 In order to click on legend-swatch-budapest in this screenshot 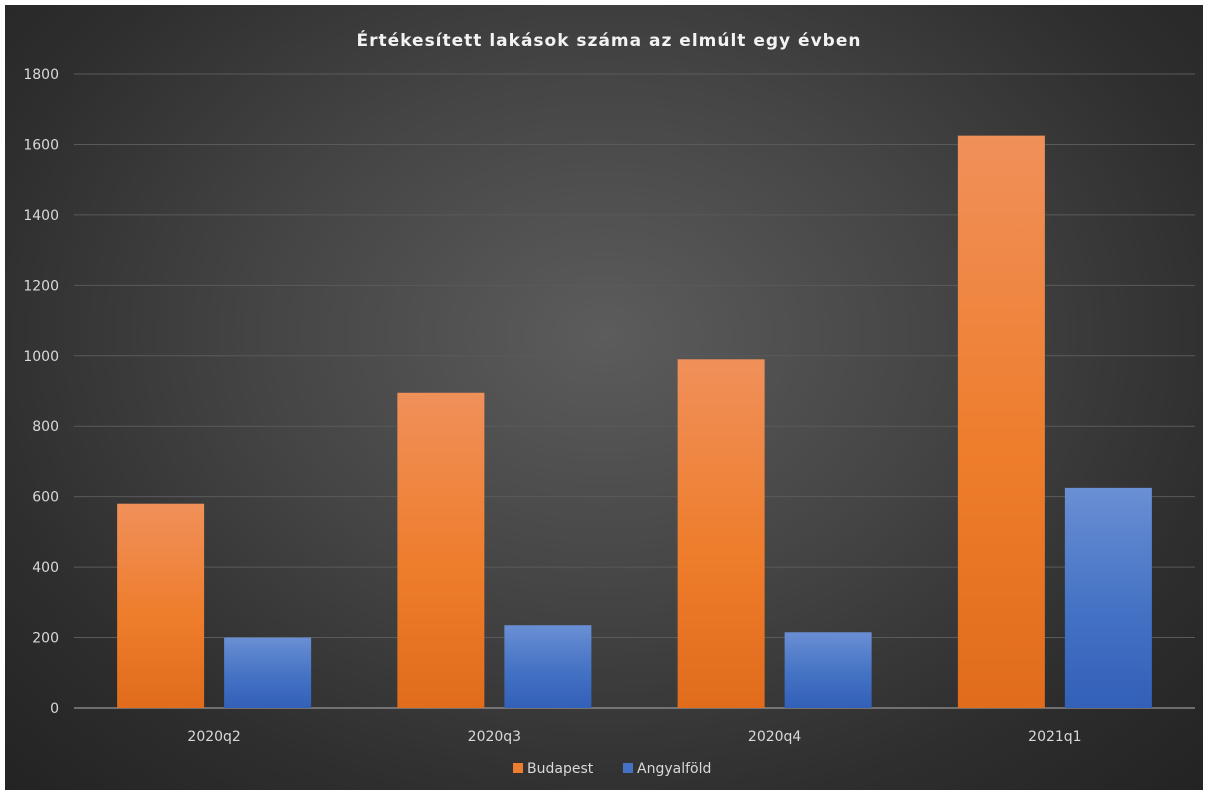, I will do `click(518, 768)`.